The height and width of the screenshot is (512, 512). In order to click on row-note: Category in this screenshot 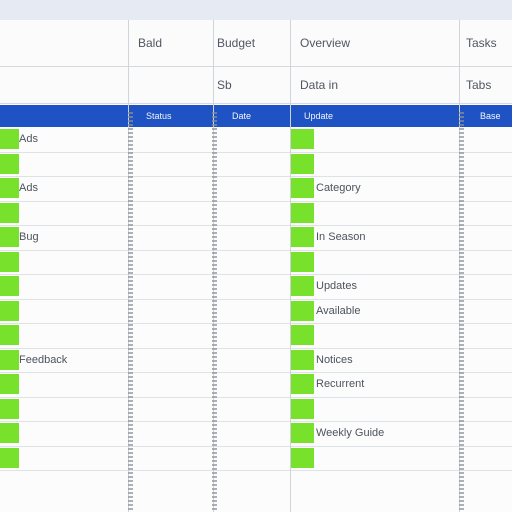, I will do `click(338, 188)`.